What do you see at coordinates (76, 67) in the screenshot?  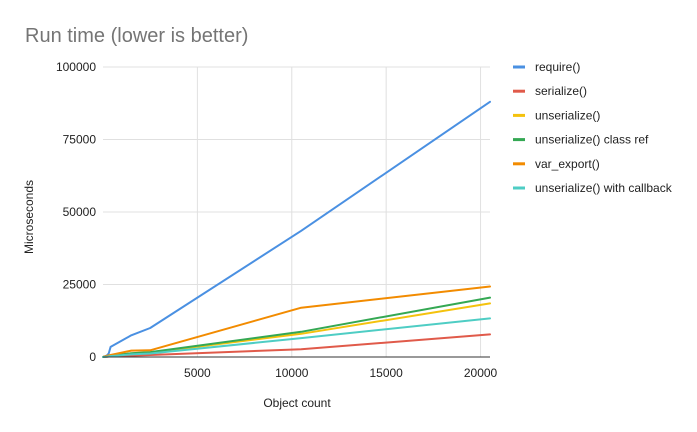 I see `y-tick-label: 100000` at bounding box center [76, 67].